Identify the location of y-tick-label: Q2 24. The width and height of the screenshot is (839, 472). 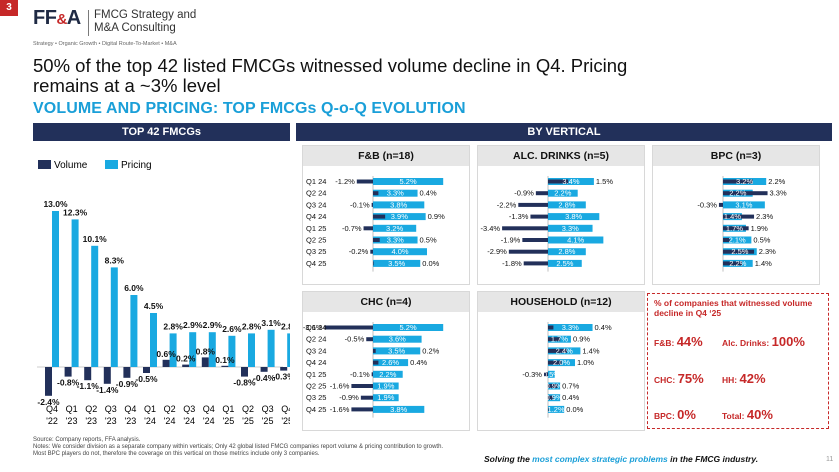
(316, 193).